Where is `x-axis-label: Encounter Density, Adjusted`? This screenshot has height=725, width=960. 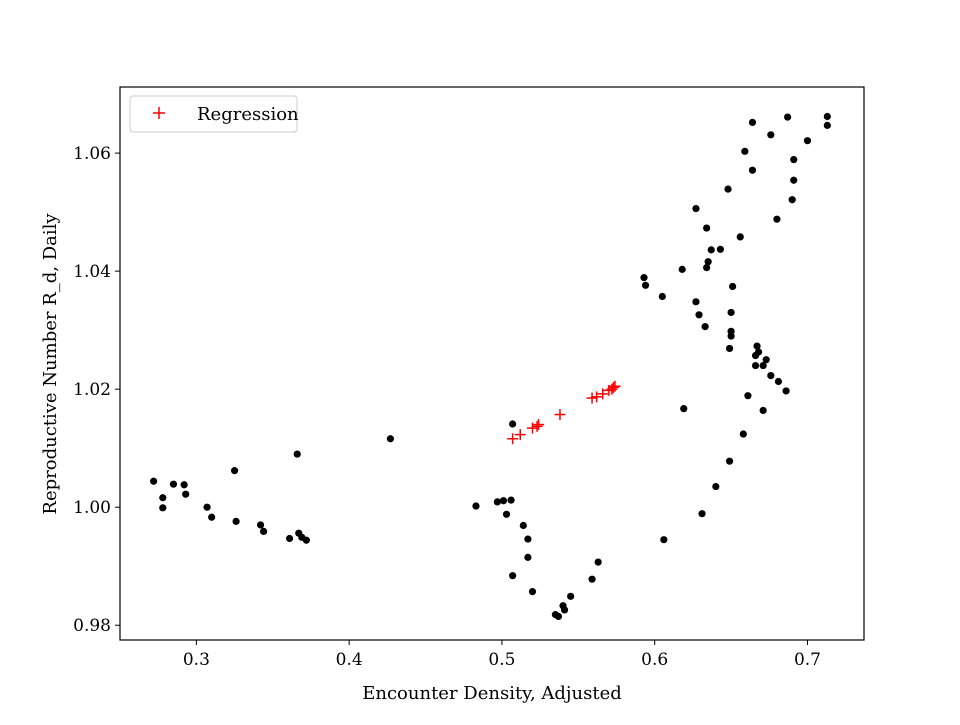 x-axis-label: Encounter Density, Adjusted is located at coordinates (492, 693).